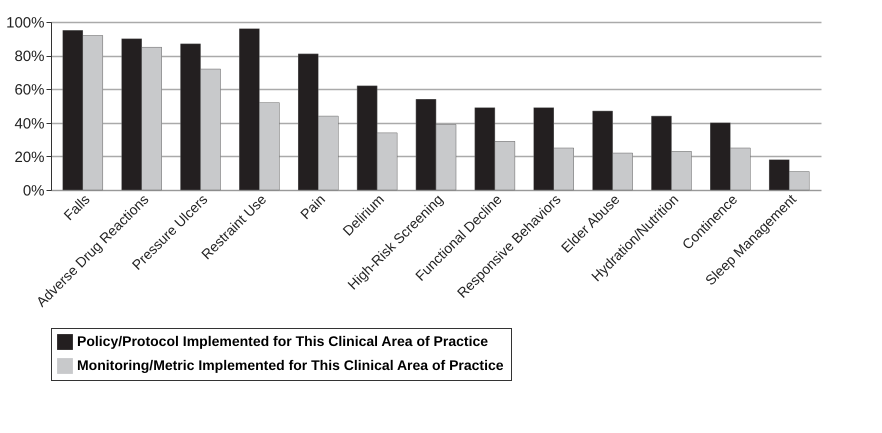 The image size is (882, 433). I want to click on y-tick-label: 0%, so click(33, 191).